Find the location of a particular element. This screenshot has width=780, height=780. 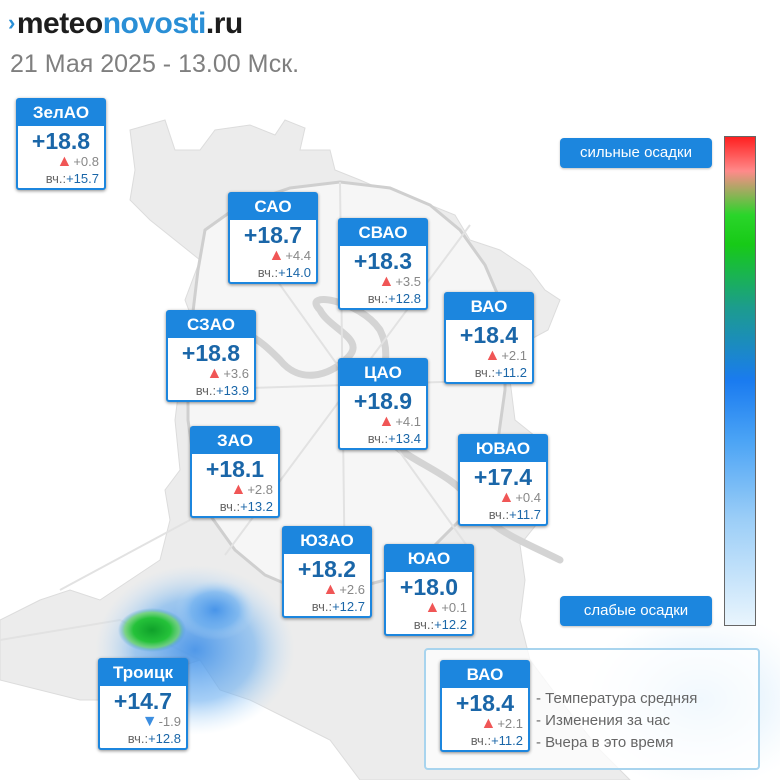

district-card-svao: СВАО +18.3 ▲+3.5 вч.:+12.8 is located at coordinates (383, 264).